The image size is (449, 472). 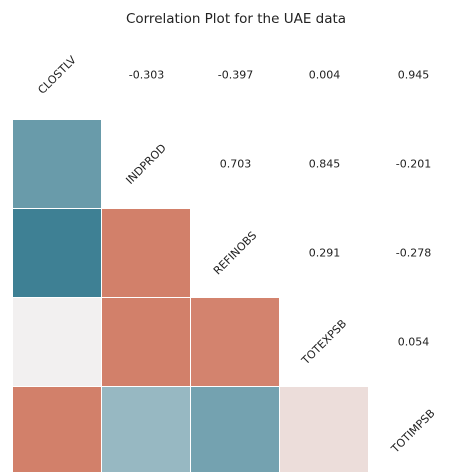 I want to click on chart-title: Correlation Plot for the UAE data, so click(x=236, y=19).